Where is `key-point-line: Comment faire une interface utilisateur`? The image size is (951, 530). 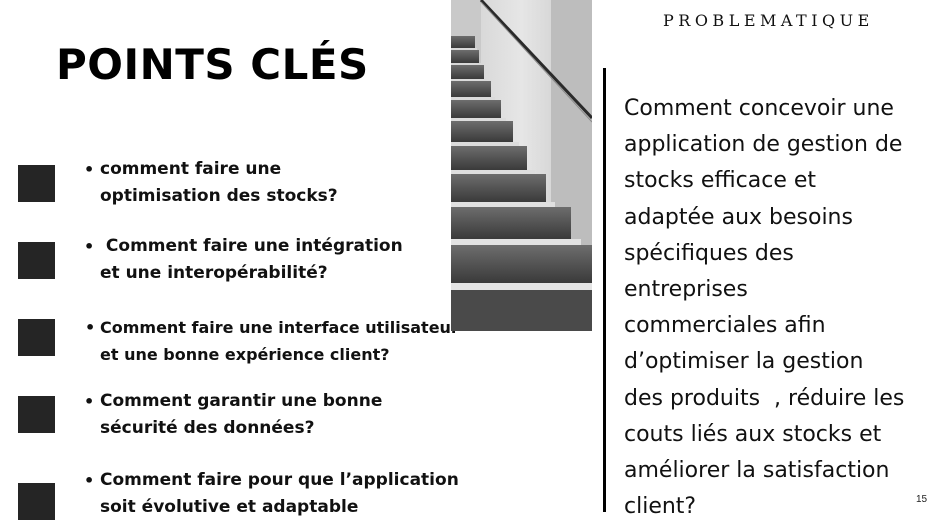 key-point-line: Comment faire une interface utilisateur is located at coordinates (279, 327).